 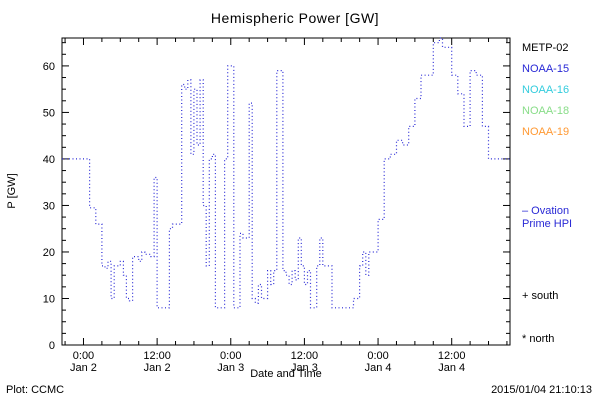 I want to click on svg-text: 60, so click(x=49, y=67).